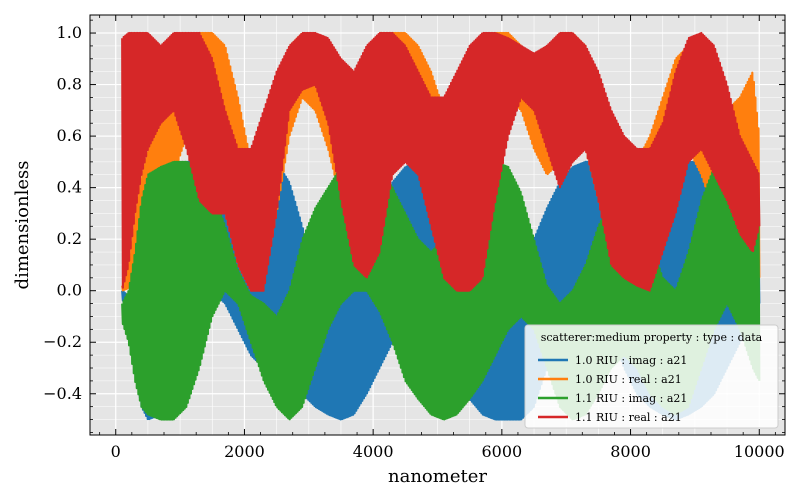 The height and width of the screenshot is (500, 800). I want to click on y-tick-label: 0.2, so click(69, 238).